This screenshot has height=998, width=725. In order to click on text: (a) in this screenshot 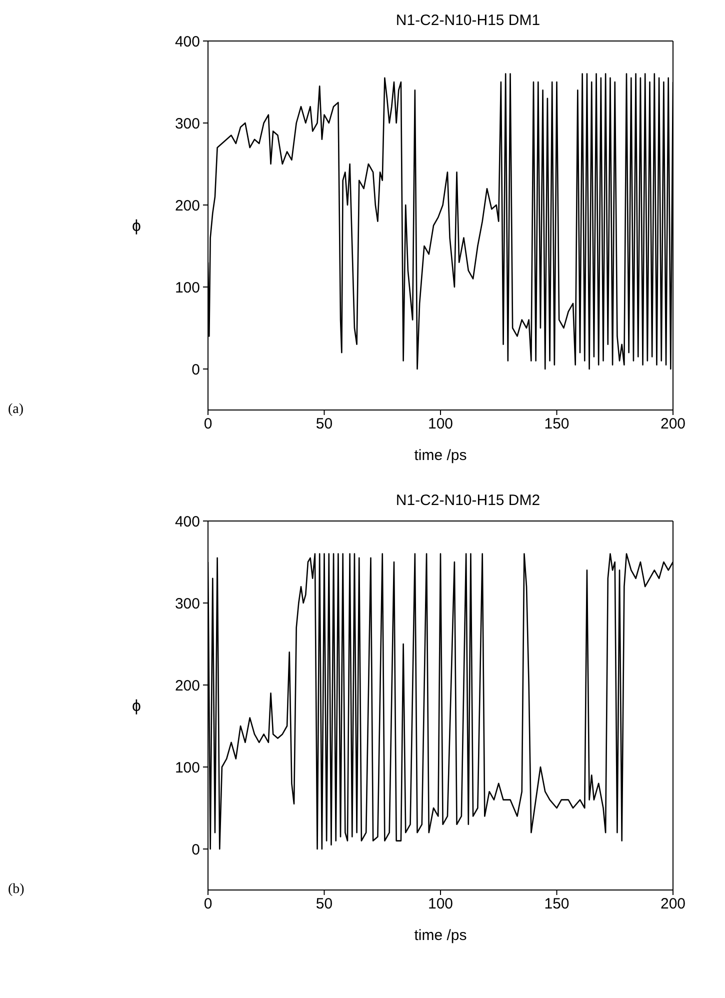, I will do `click(16, 410)`.